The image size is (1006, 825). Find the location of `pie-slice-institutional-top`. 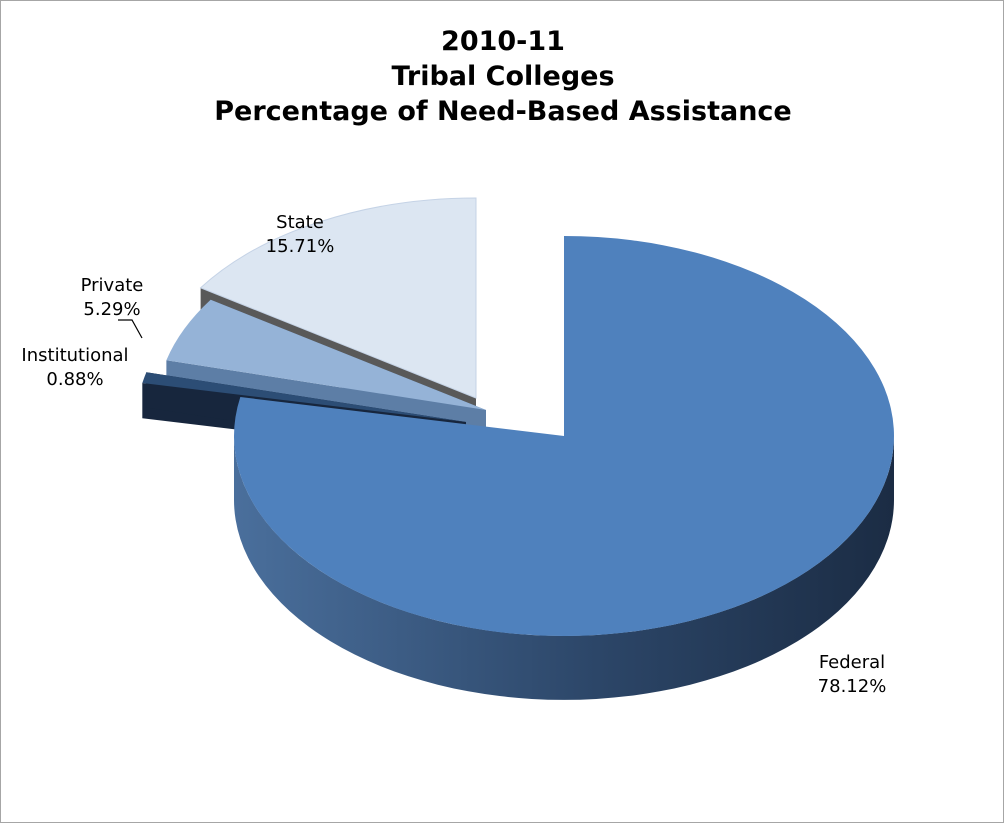

pie-slice-institutional-top is located at coordinates (304, 397).